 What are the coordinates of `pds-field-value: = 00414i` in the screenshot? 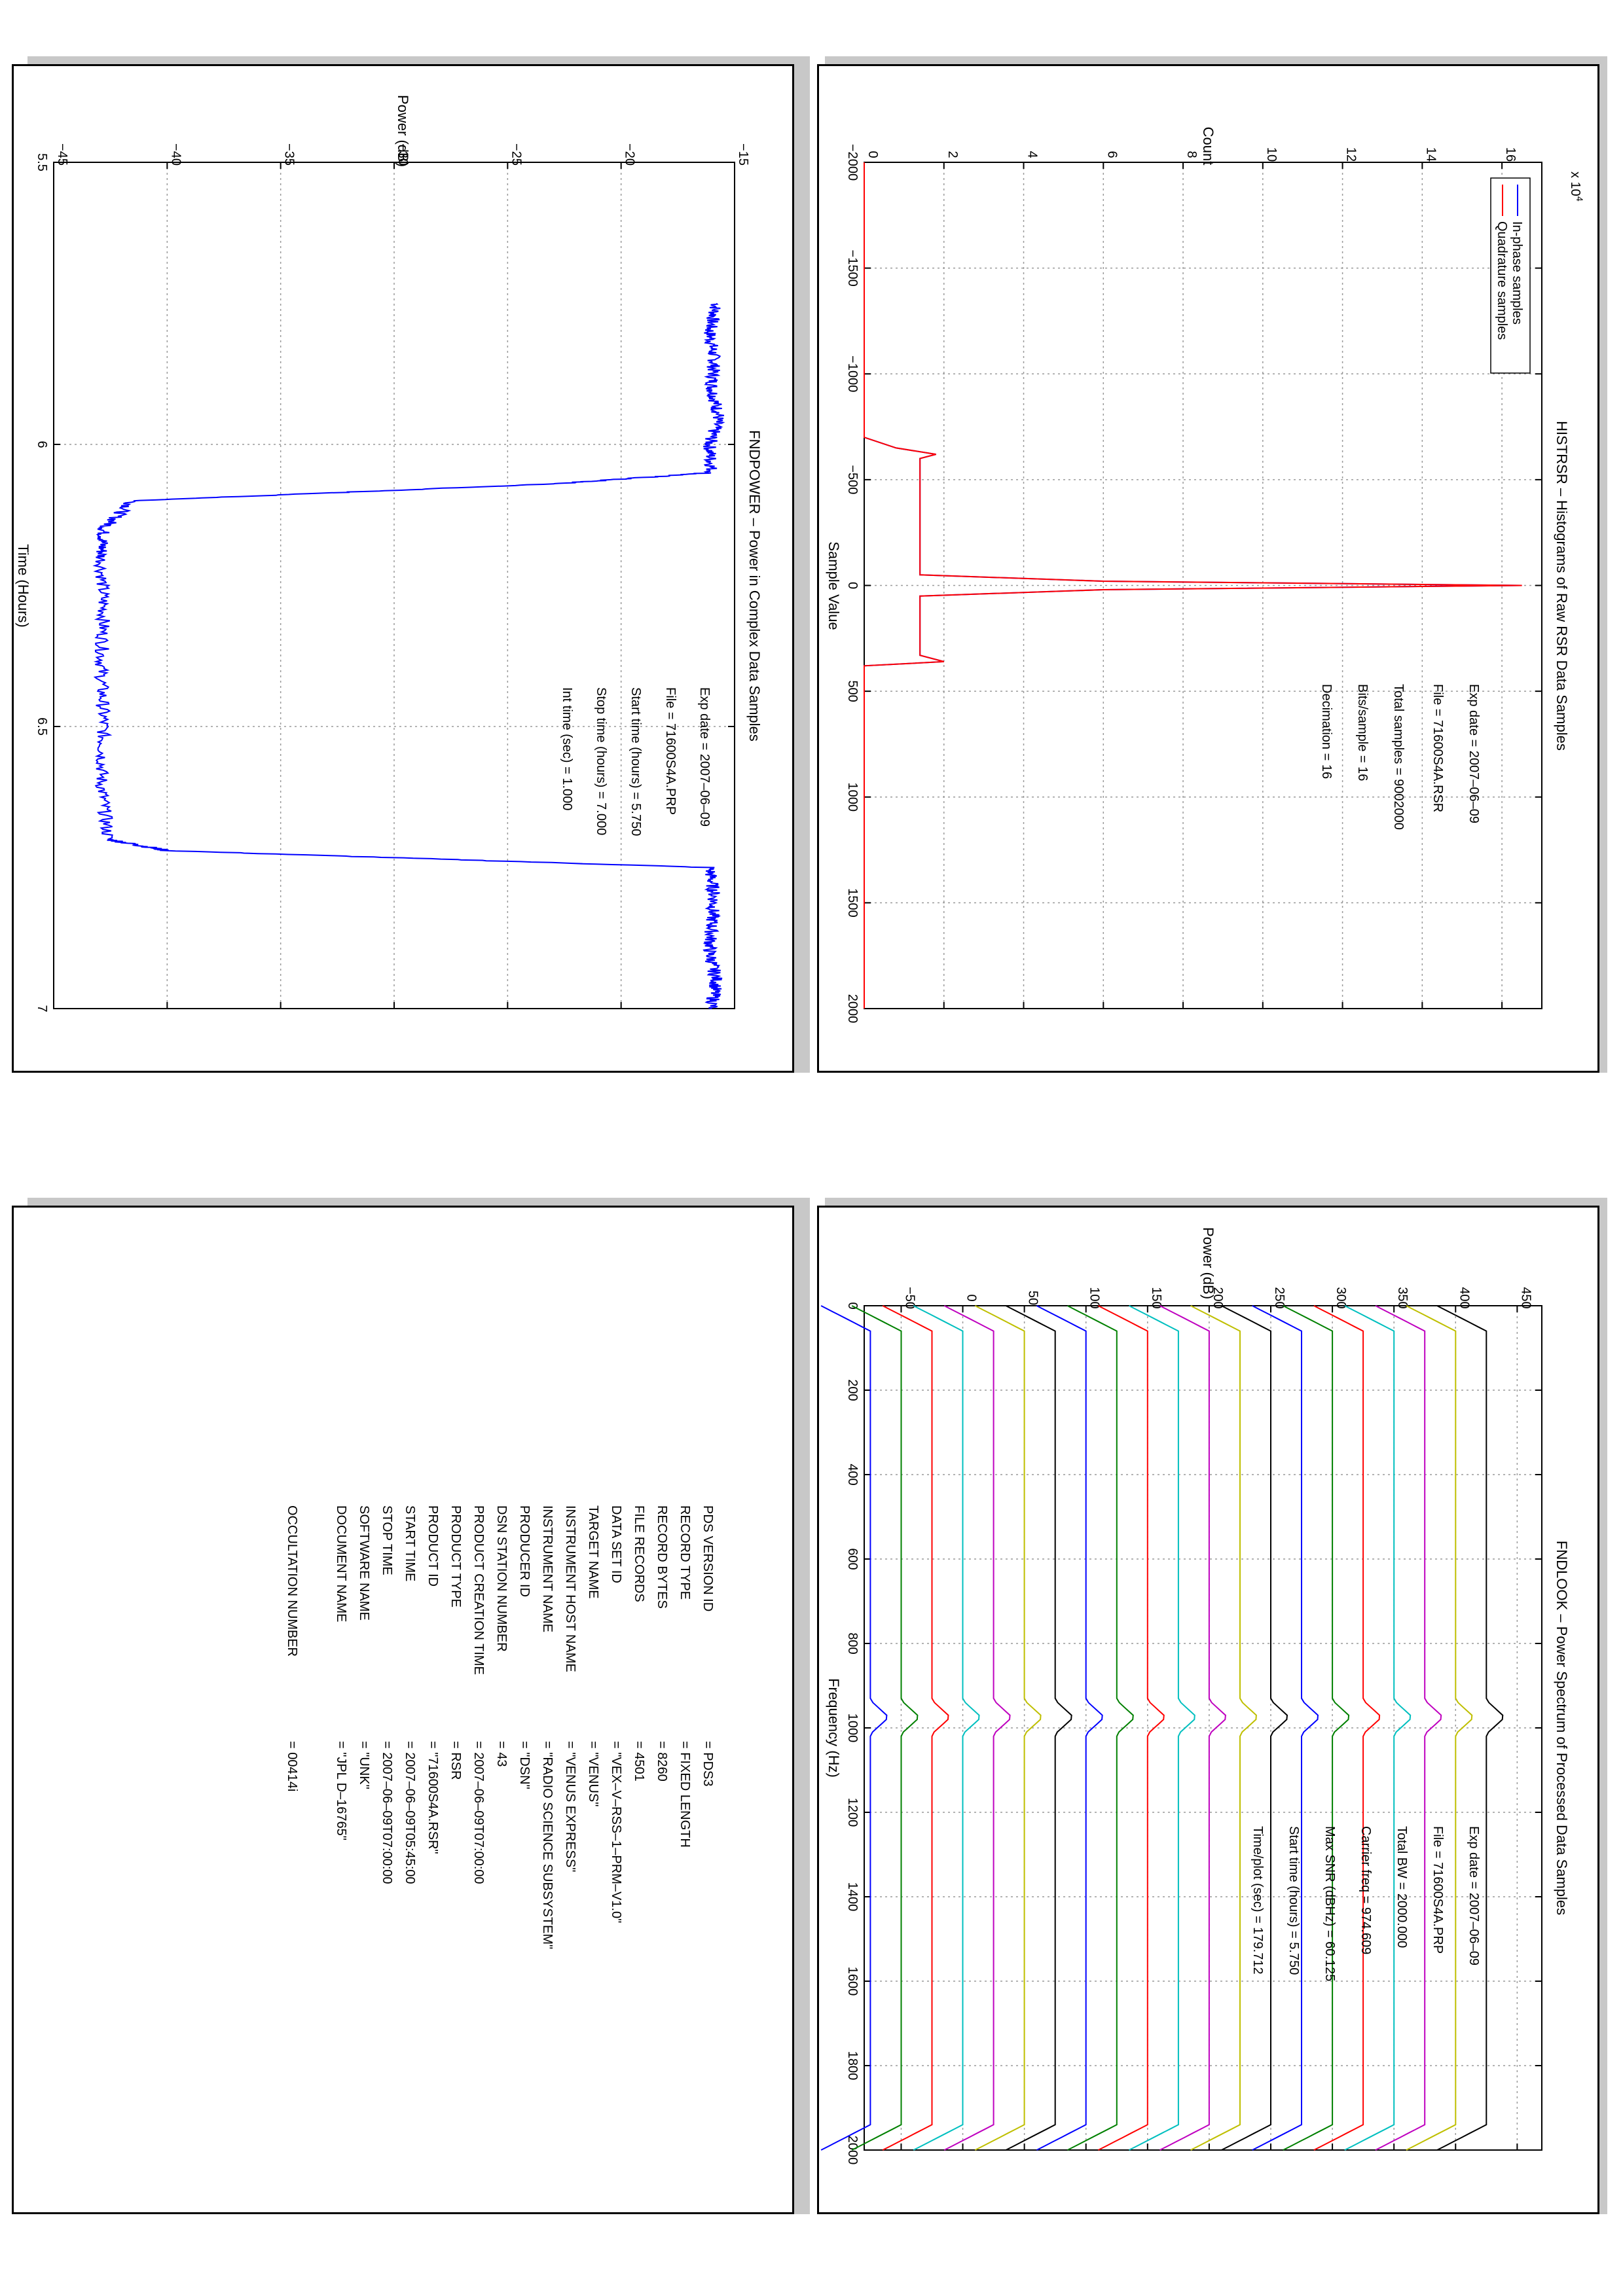 It's located at (292, 1766).